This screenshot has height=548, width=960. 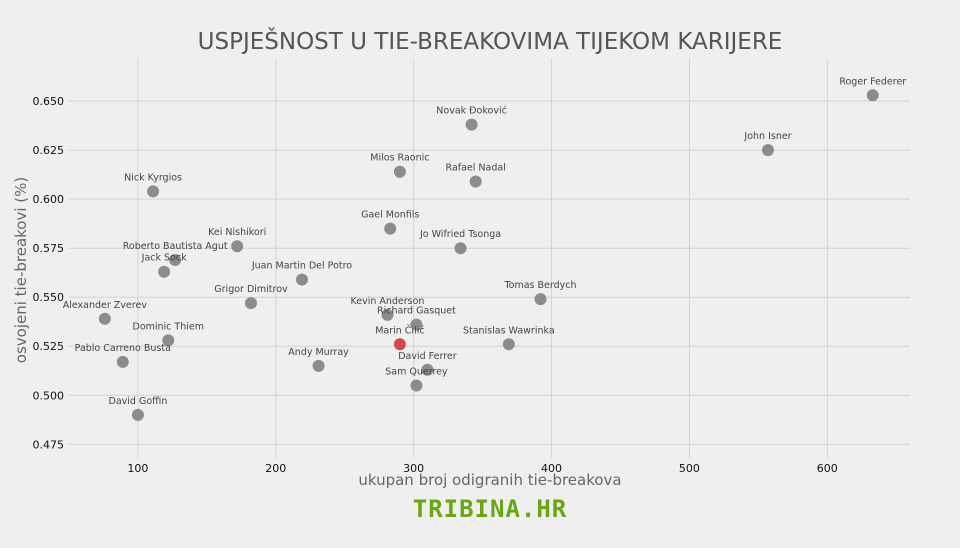 What do you see at coordinates (460, 234) in the screenshot?
I see `data-point-label: Jo Wifried Tsonga` at bounding box center [460, 234].